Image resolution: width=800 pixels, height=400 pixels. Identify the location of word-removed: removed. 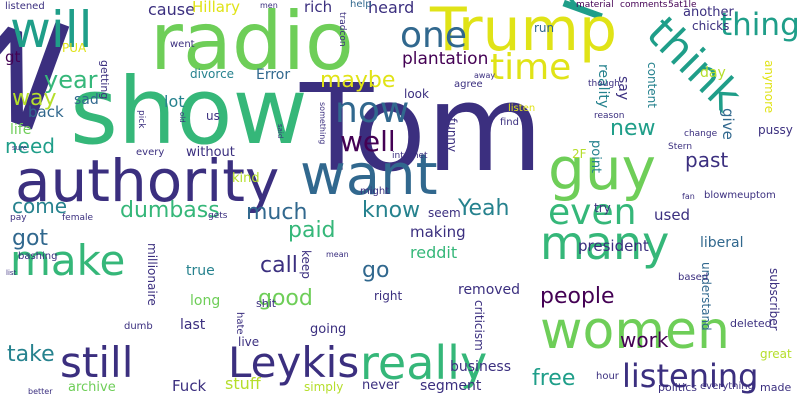
(489, 290).